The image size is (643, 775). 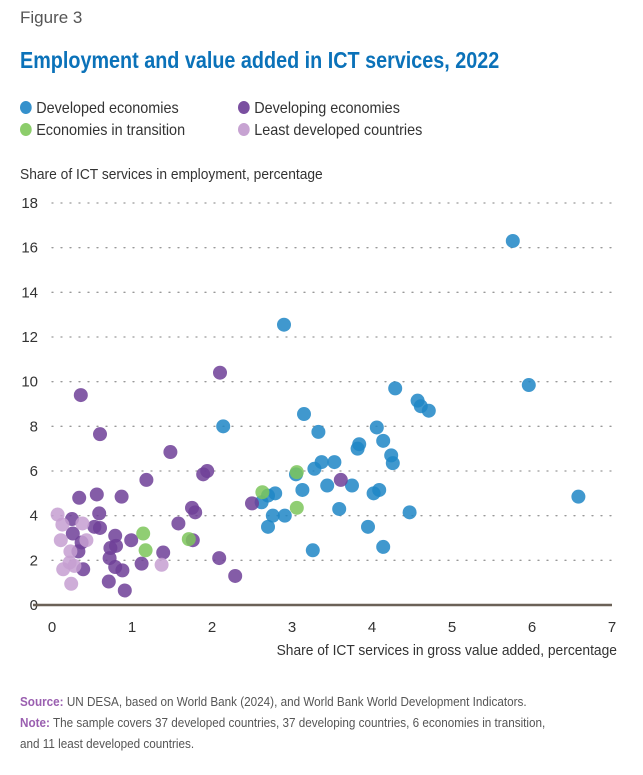 What do you see at coordinates (35, 722) in the screenshot?
I see `note-label: Note:` at bounding box center [35, 722].